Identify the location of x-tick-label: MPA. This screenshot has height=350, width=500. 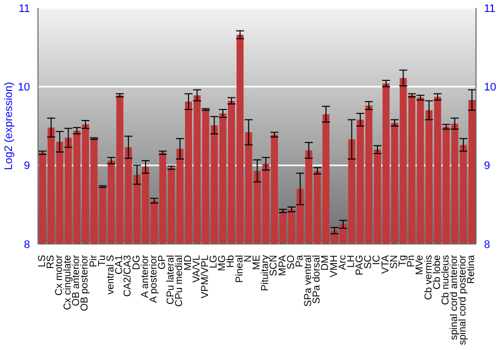
(282, 265).